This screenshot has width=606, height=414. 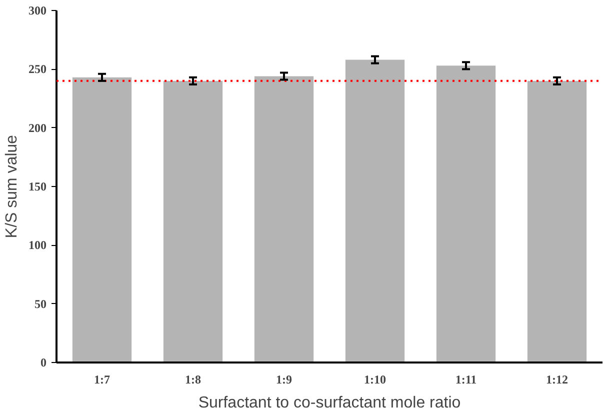 What do you see at coordinates (37, 69) in the screenshot?
I see `y-tick-label: 250` at bounding box center [37, 69].